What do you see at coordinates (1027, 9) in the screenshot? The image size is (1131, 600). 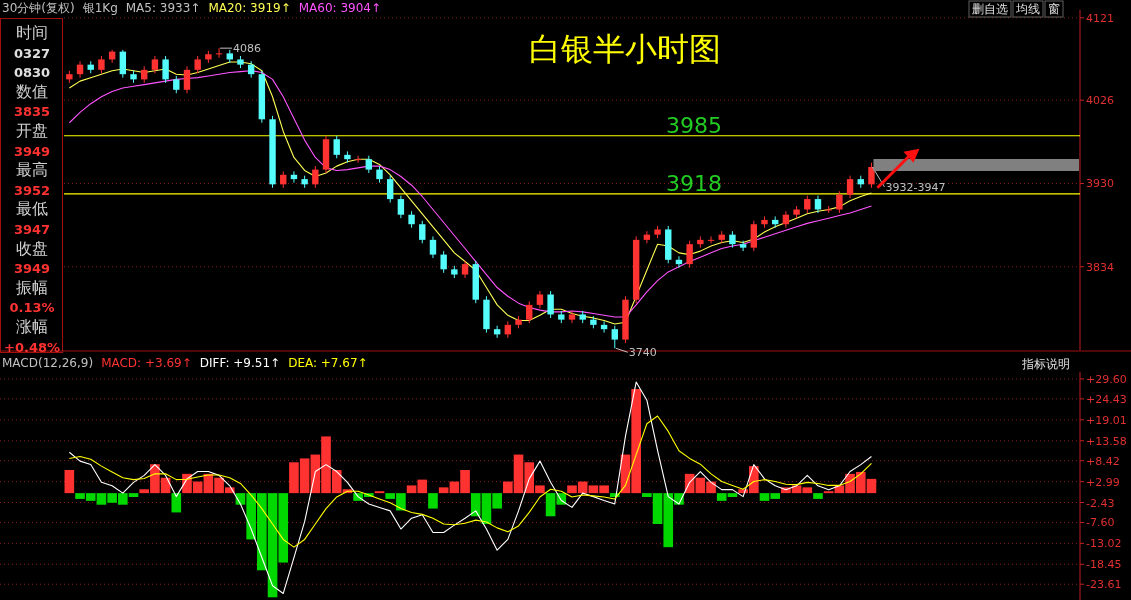 I see `text: 均线` at bounding box center [1027, 9].